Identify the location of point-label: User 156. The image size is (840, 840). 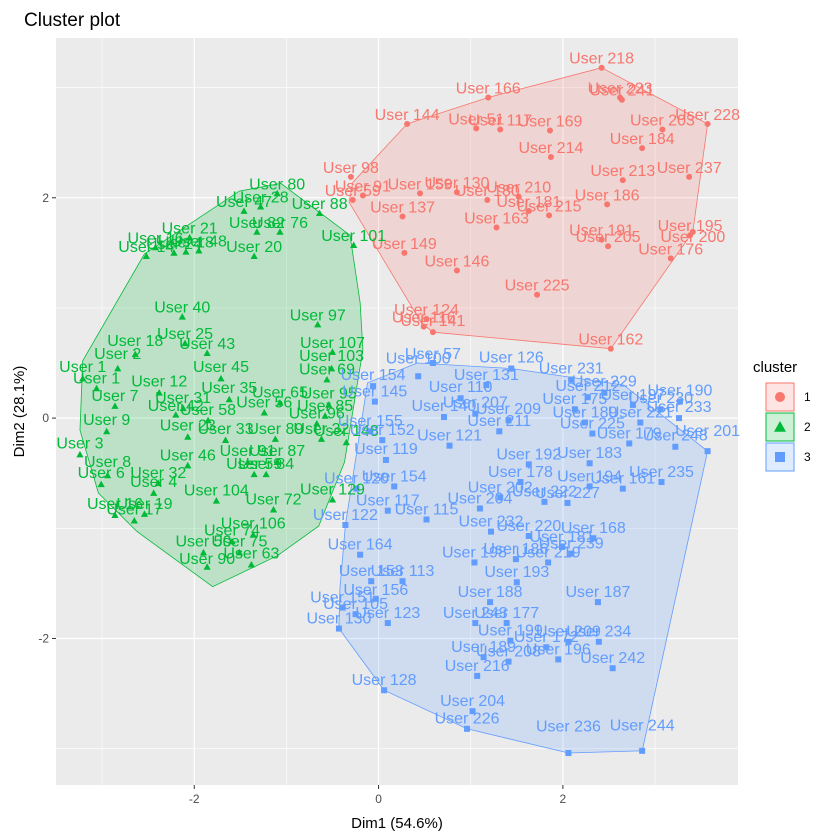
(375, 590).